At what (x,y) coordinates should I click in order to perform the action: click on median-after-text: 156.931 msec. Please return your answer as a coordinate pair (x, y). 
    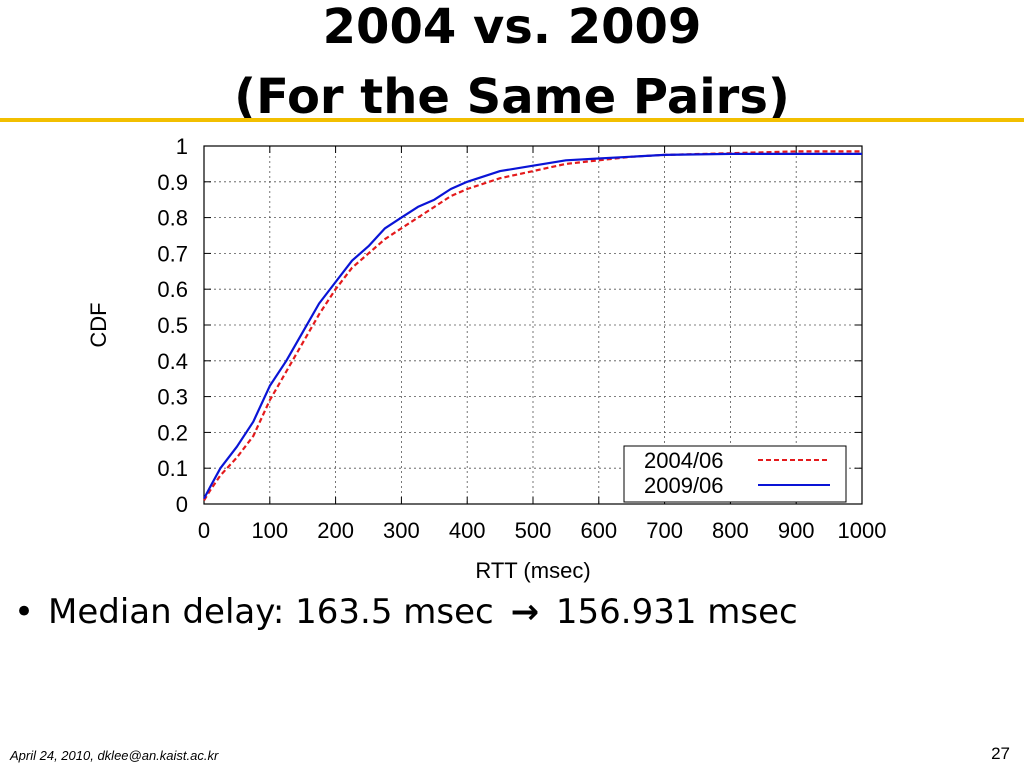
    Looking at the image, I should click on (676, 612).